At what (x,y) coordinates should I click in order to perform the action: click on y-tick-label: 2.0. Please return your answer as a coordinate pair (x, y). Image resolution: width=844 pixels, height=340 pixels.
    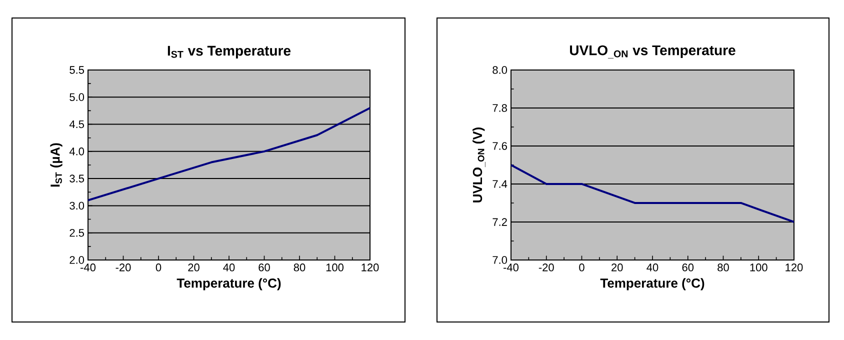
    Looking at the image, I should click on (77, 260).